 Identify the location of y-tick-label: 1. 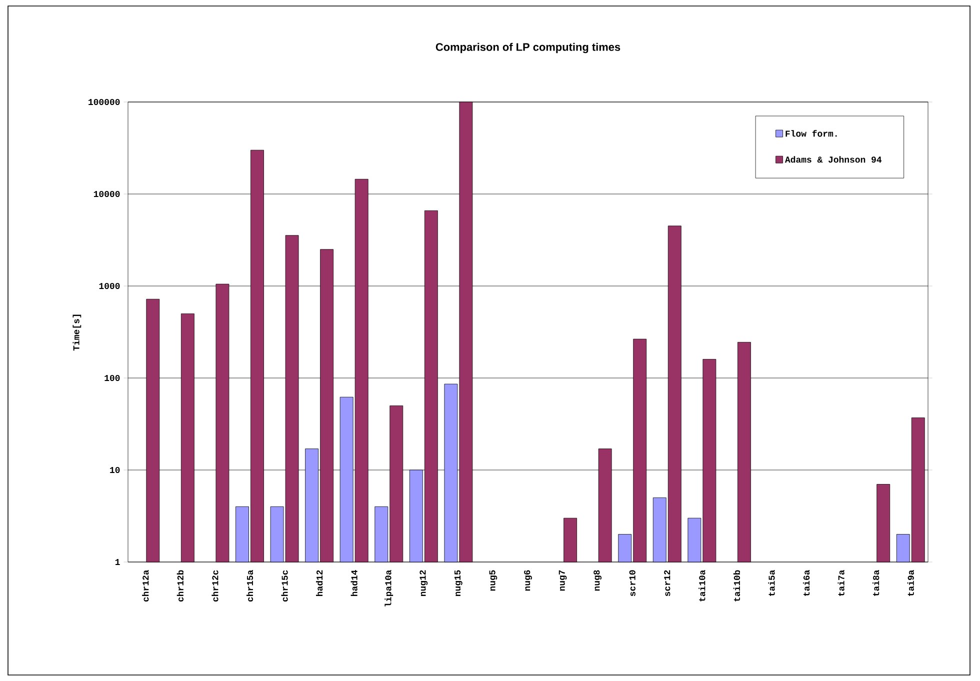
(117, 562).